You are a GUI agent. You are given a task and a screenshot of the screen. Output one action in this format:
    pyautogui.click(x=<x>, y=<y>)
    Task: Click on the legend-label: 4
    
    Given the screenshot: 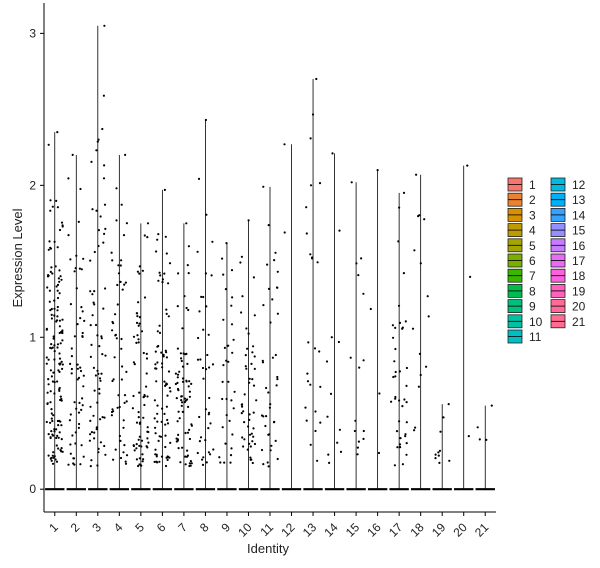 What is the action you would take?
    pyautogui.click(x=532, y=231)
    